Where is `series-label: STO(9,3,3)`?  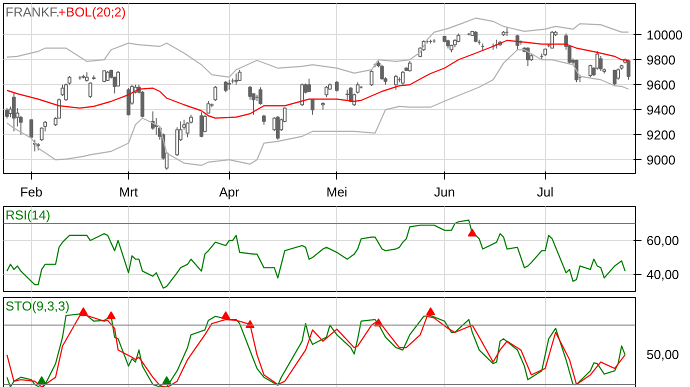 series-label: STO(9,3,3) is located at coordinates (38, 306).